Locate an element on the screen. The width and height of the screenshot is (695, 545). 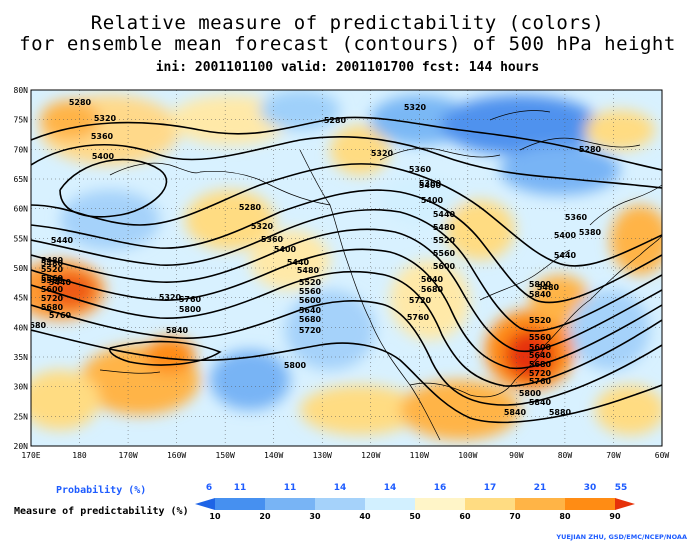
probability-value: 30 is located at coordinates (590, 488).